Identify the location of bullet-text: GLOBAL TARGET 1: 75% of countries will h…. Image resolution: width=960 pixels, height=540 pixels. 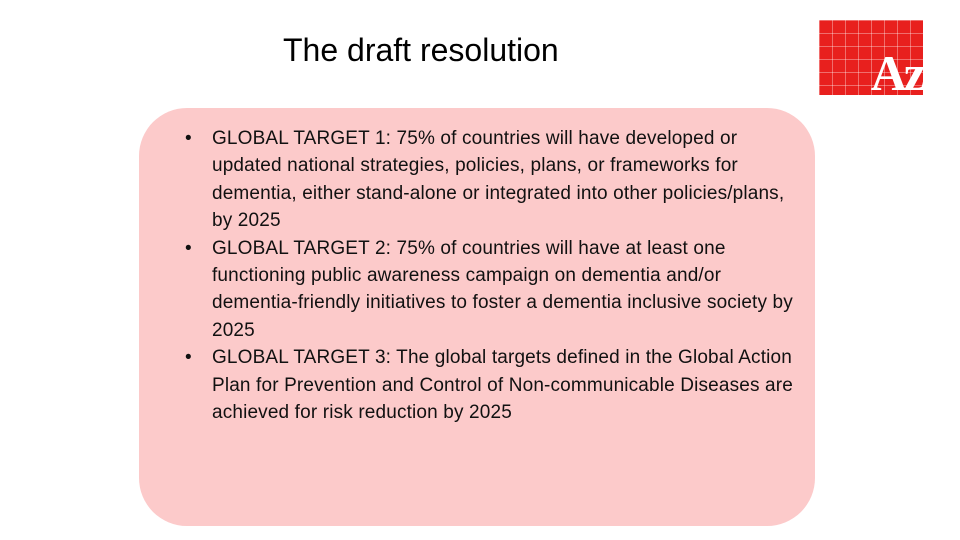
(498, 180).